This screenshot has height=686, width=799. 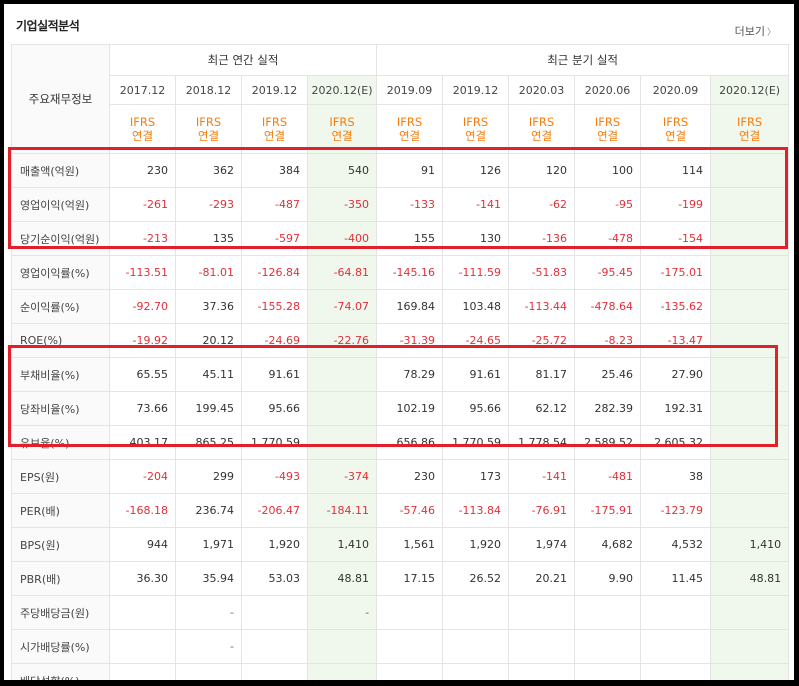 What do you see at coordinates (142, 442) in the screenshot?
I see `table-cell: 403.17` at bounding box center [142, 442].